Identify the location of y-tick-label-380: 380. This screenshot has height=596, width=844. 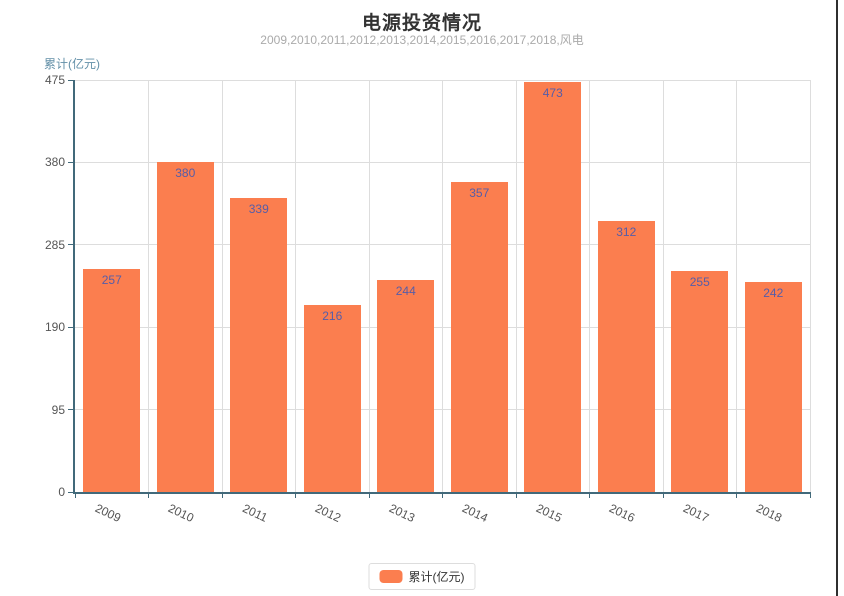
(54, 162).